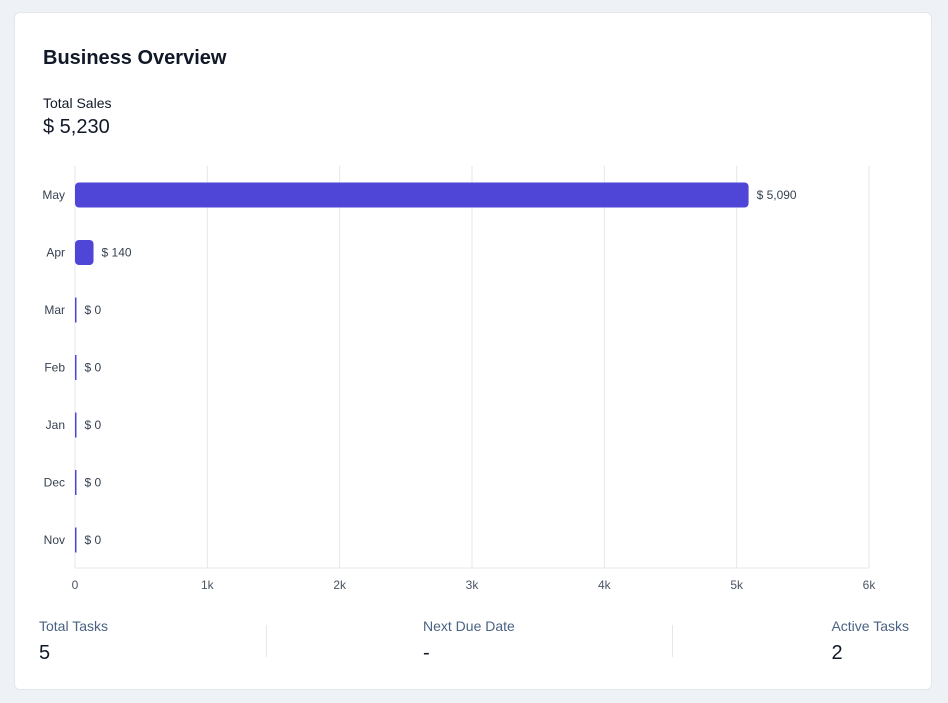 This screenshot has height=703, width=948. I want to click on stat-label: Next Due Date, so click(469, 626).